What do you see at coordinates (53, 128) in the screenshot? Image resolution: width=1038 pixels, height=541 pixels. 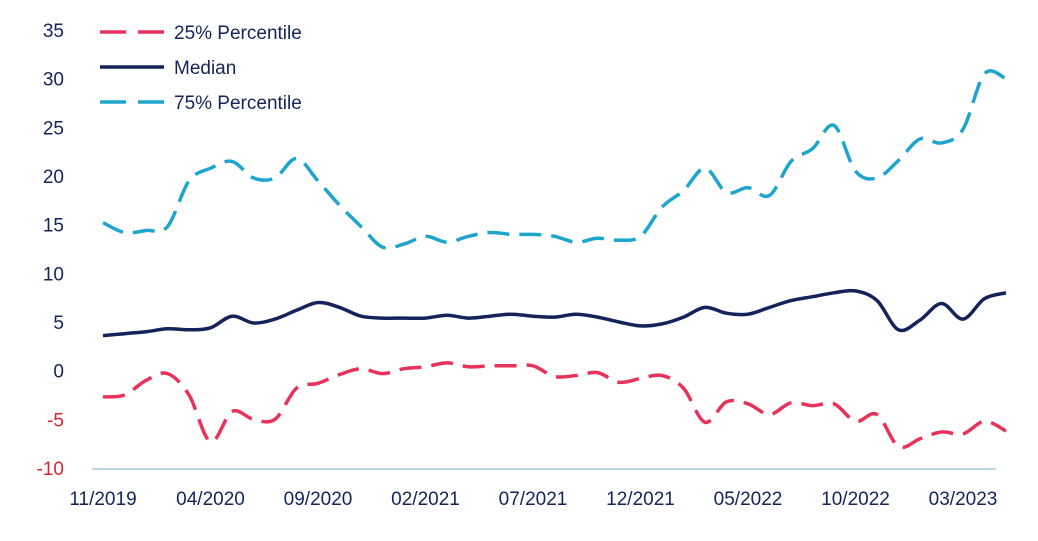 I see `y-tick-label: 25` at bounding box center [53, 128].